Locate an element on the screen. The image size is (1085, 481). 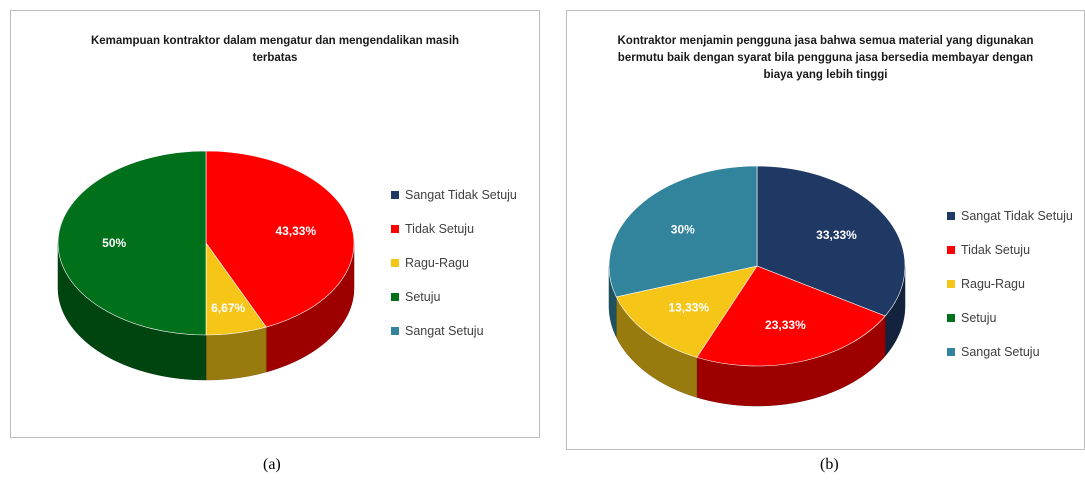
data-label-0-3: 50% is located at coordinates (114, 243).